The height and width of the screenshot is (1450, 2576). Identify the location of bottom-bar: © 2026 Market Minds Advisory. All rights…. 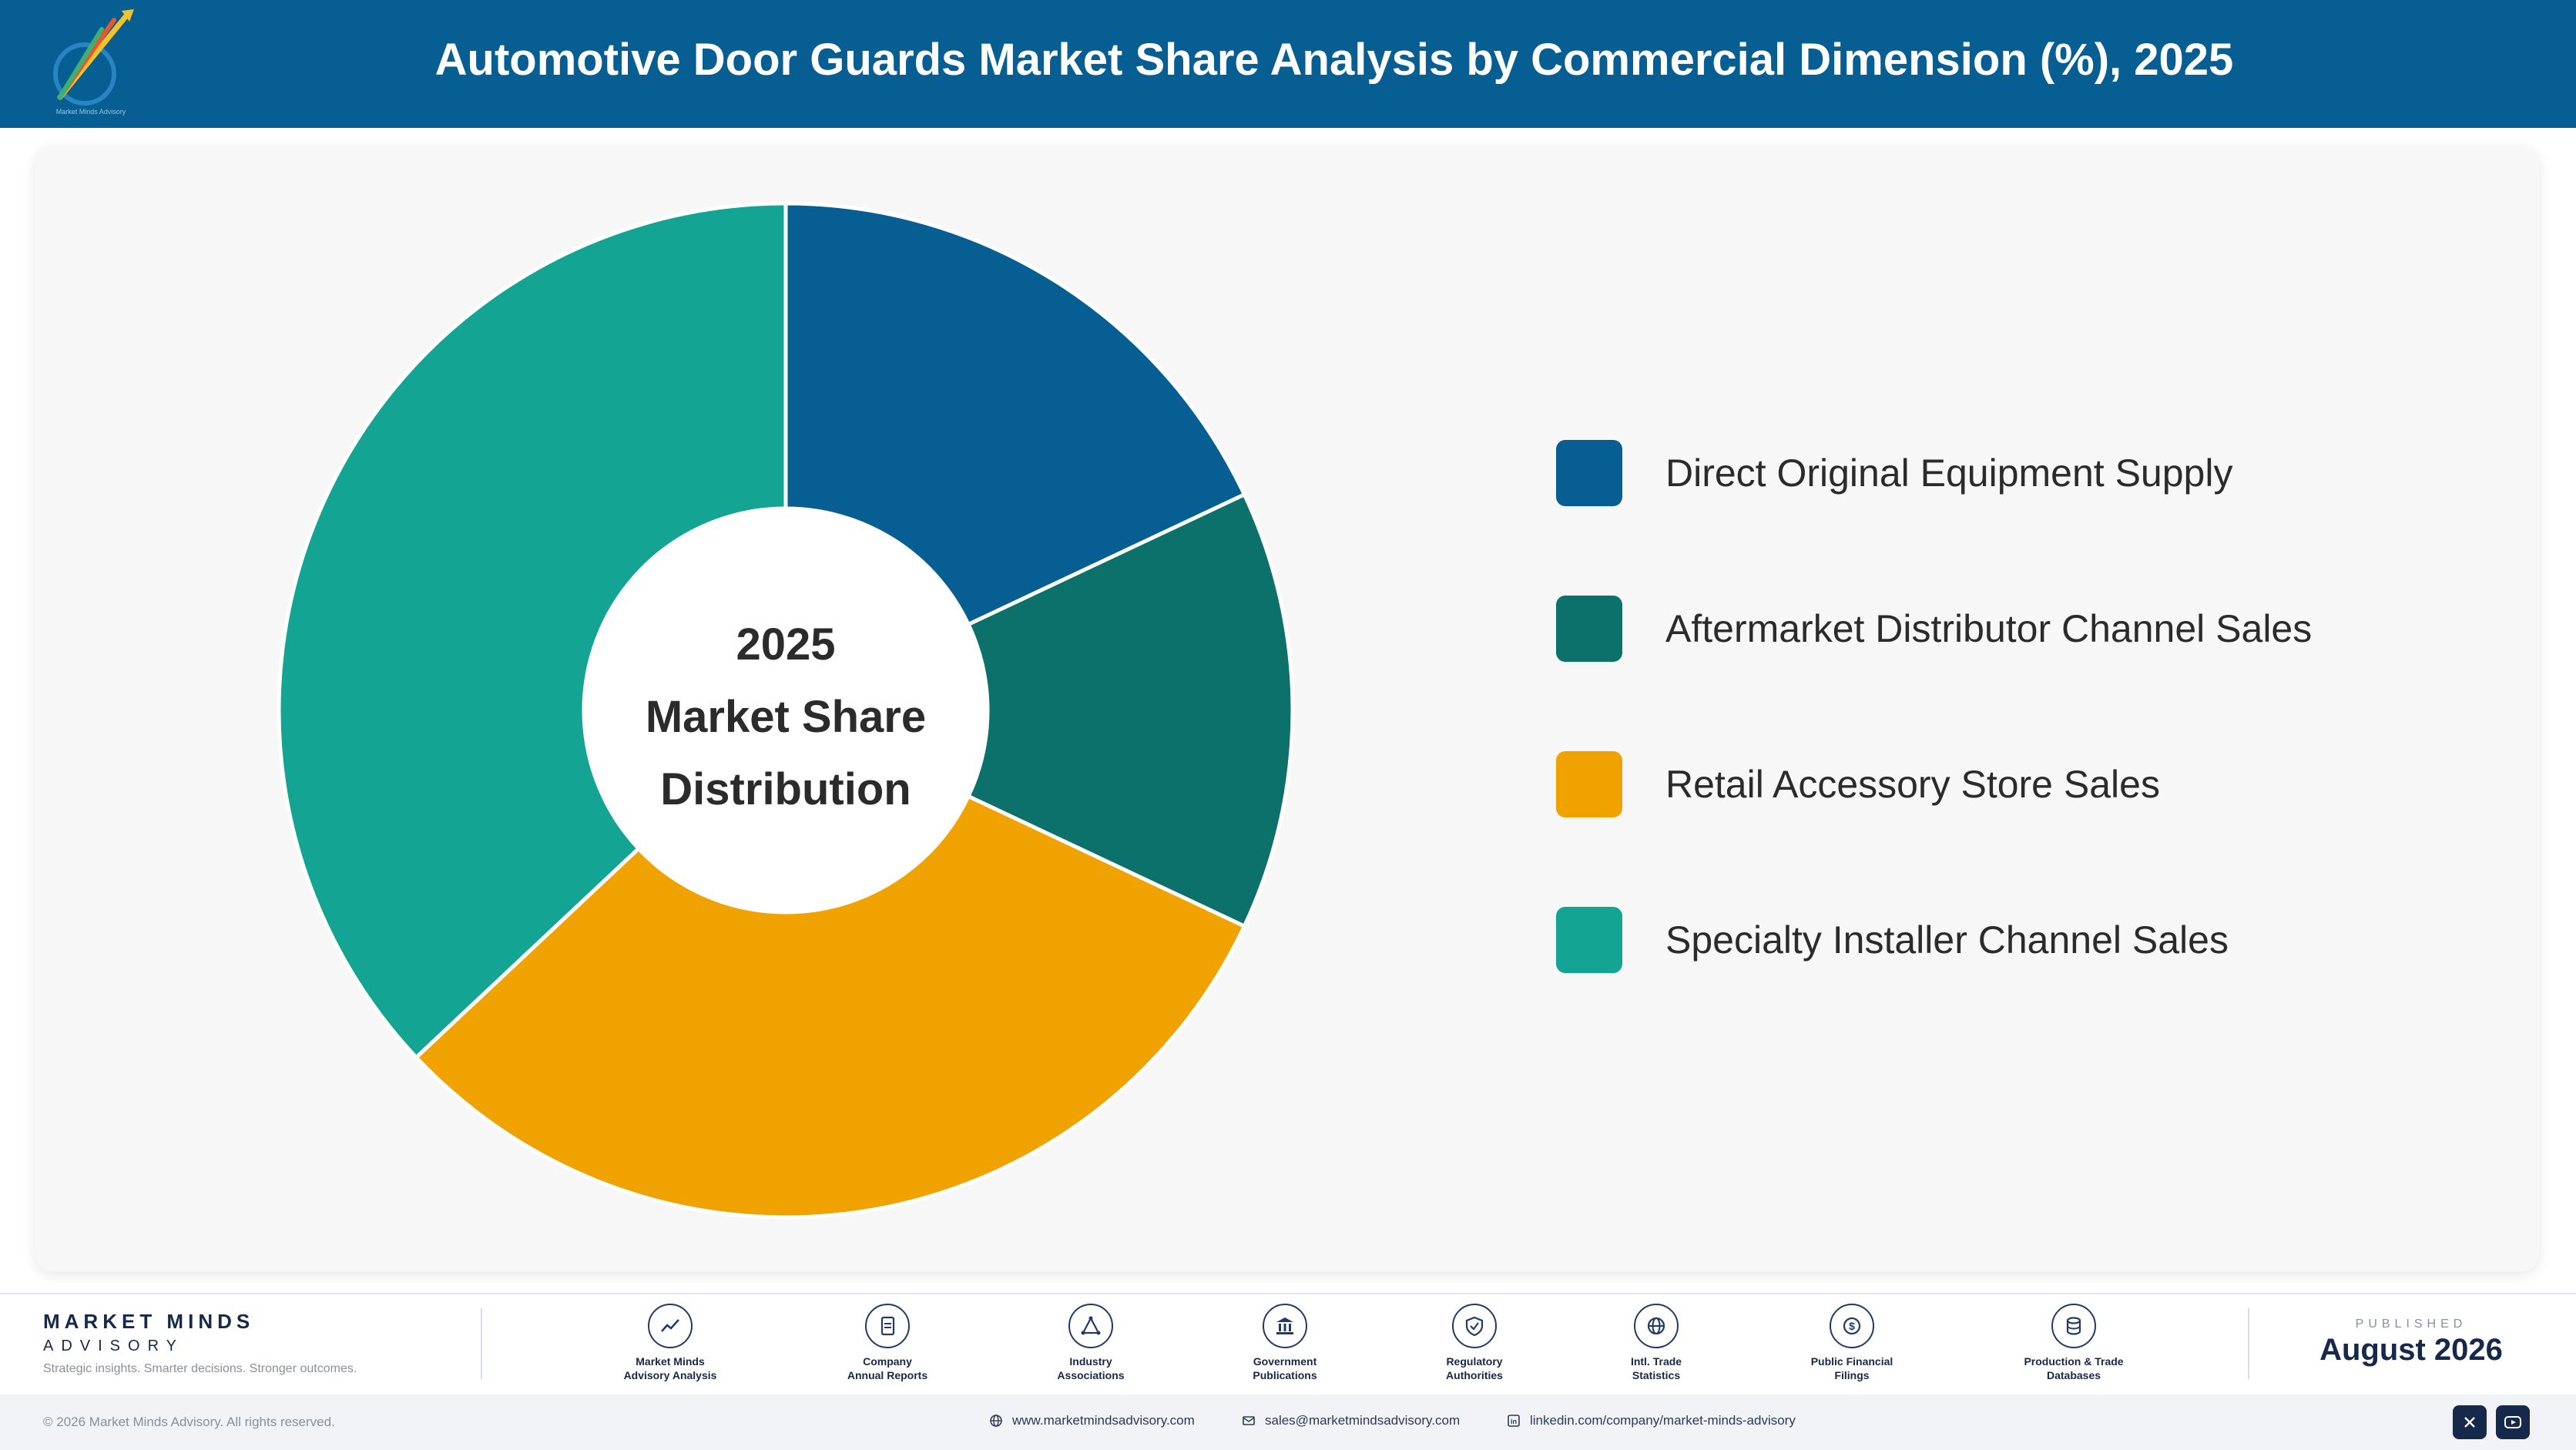
(1288, 1422).